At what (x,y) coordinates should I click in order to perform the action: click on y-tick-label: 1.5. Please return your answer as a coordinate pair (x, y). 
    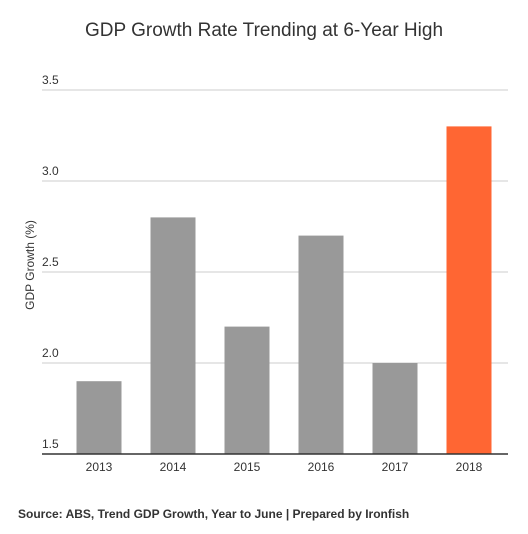
    Looking at the image, I should click on (50, 444).